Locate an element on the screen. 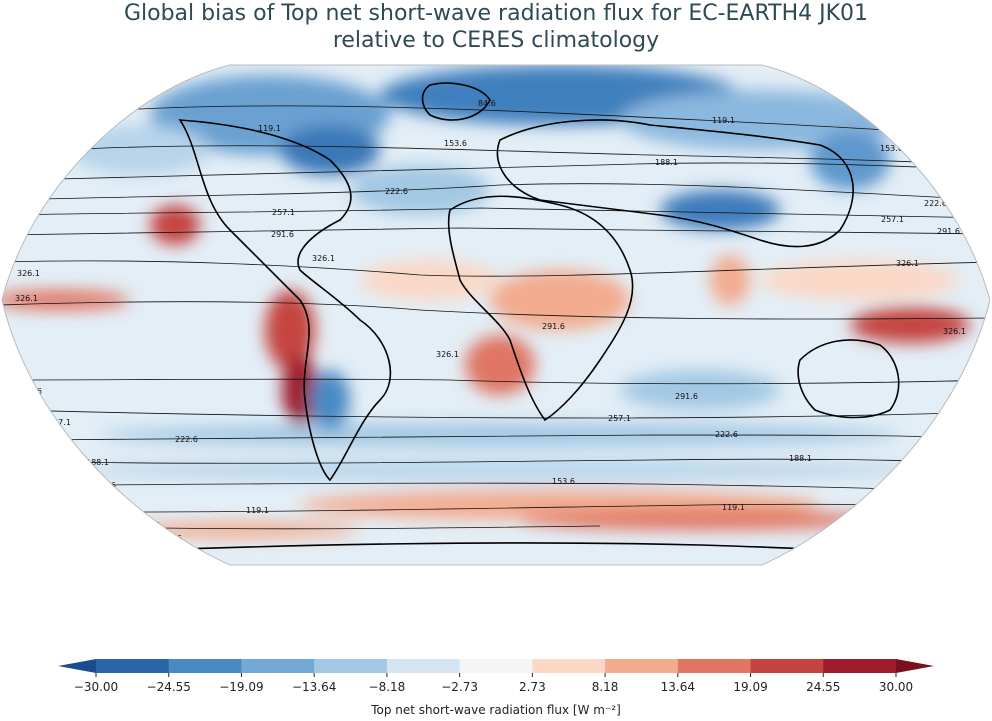  colorbar-tick-label: −30.00 is located at coordinates (96, 687).